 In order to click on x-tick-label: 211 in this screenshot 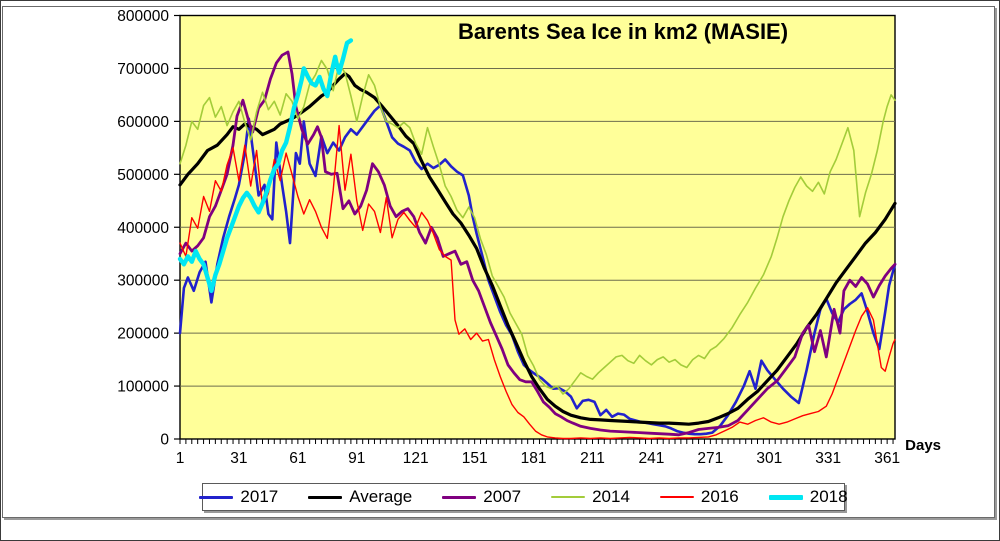, I will do `click(592, 458)`.